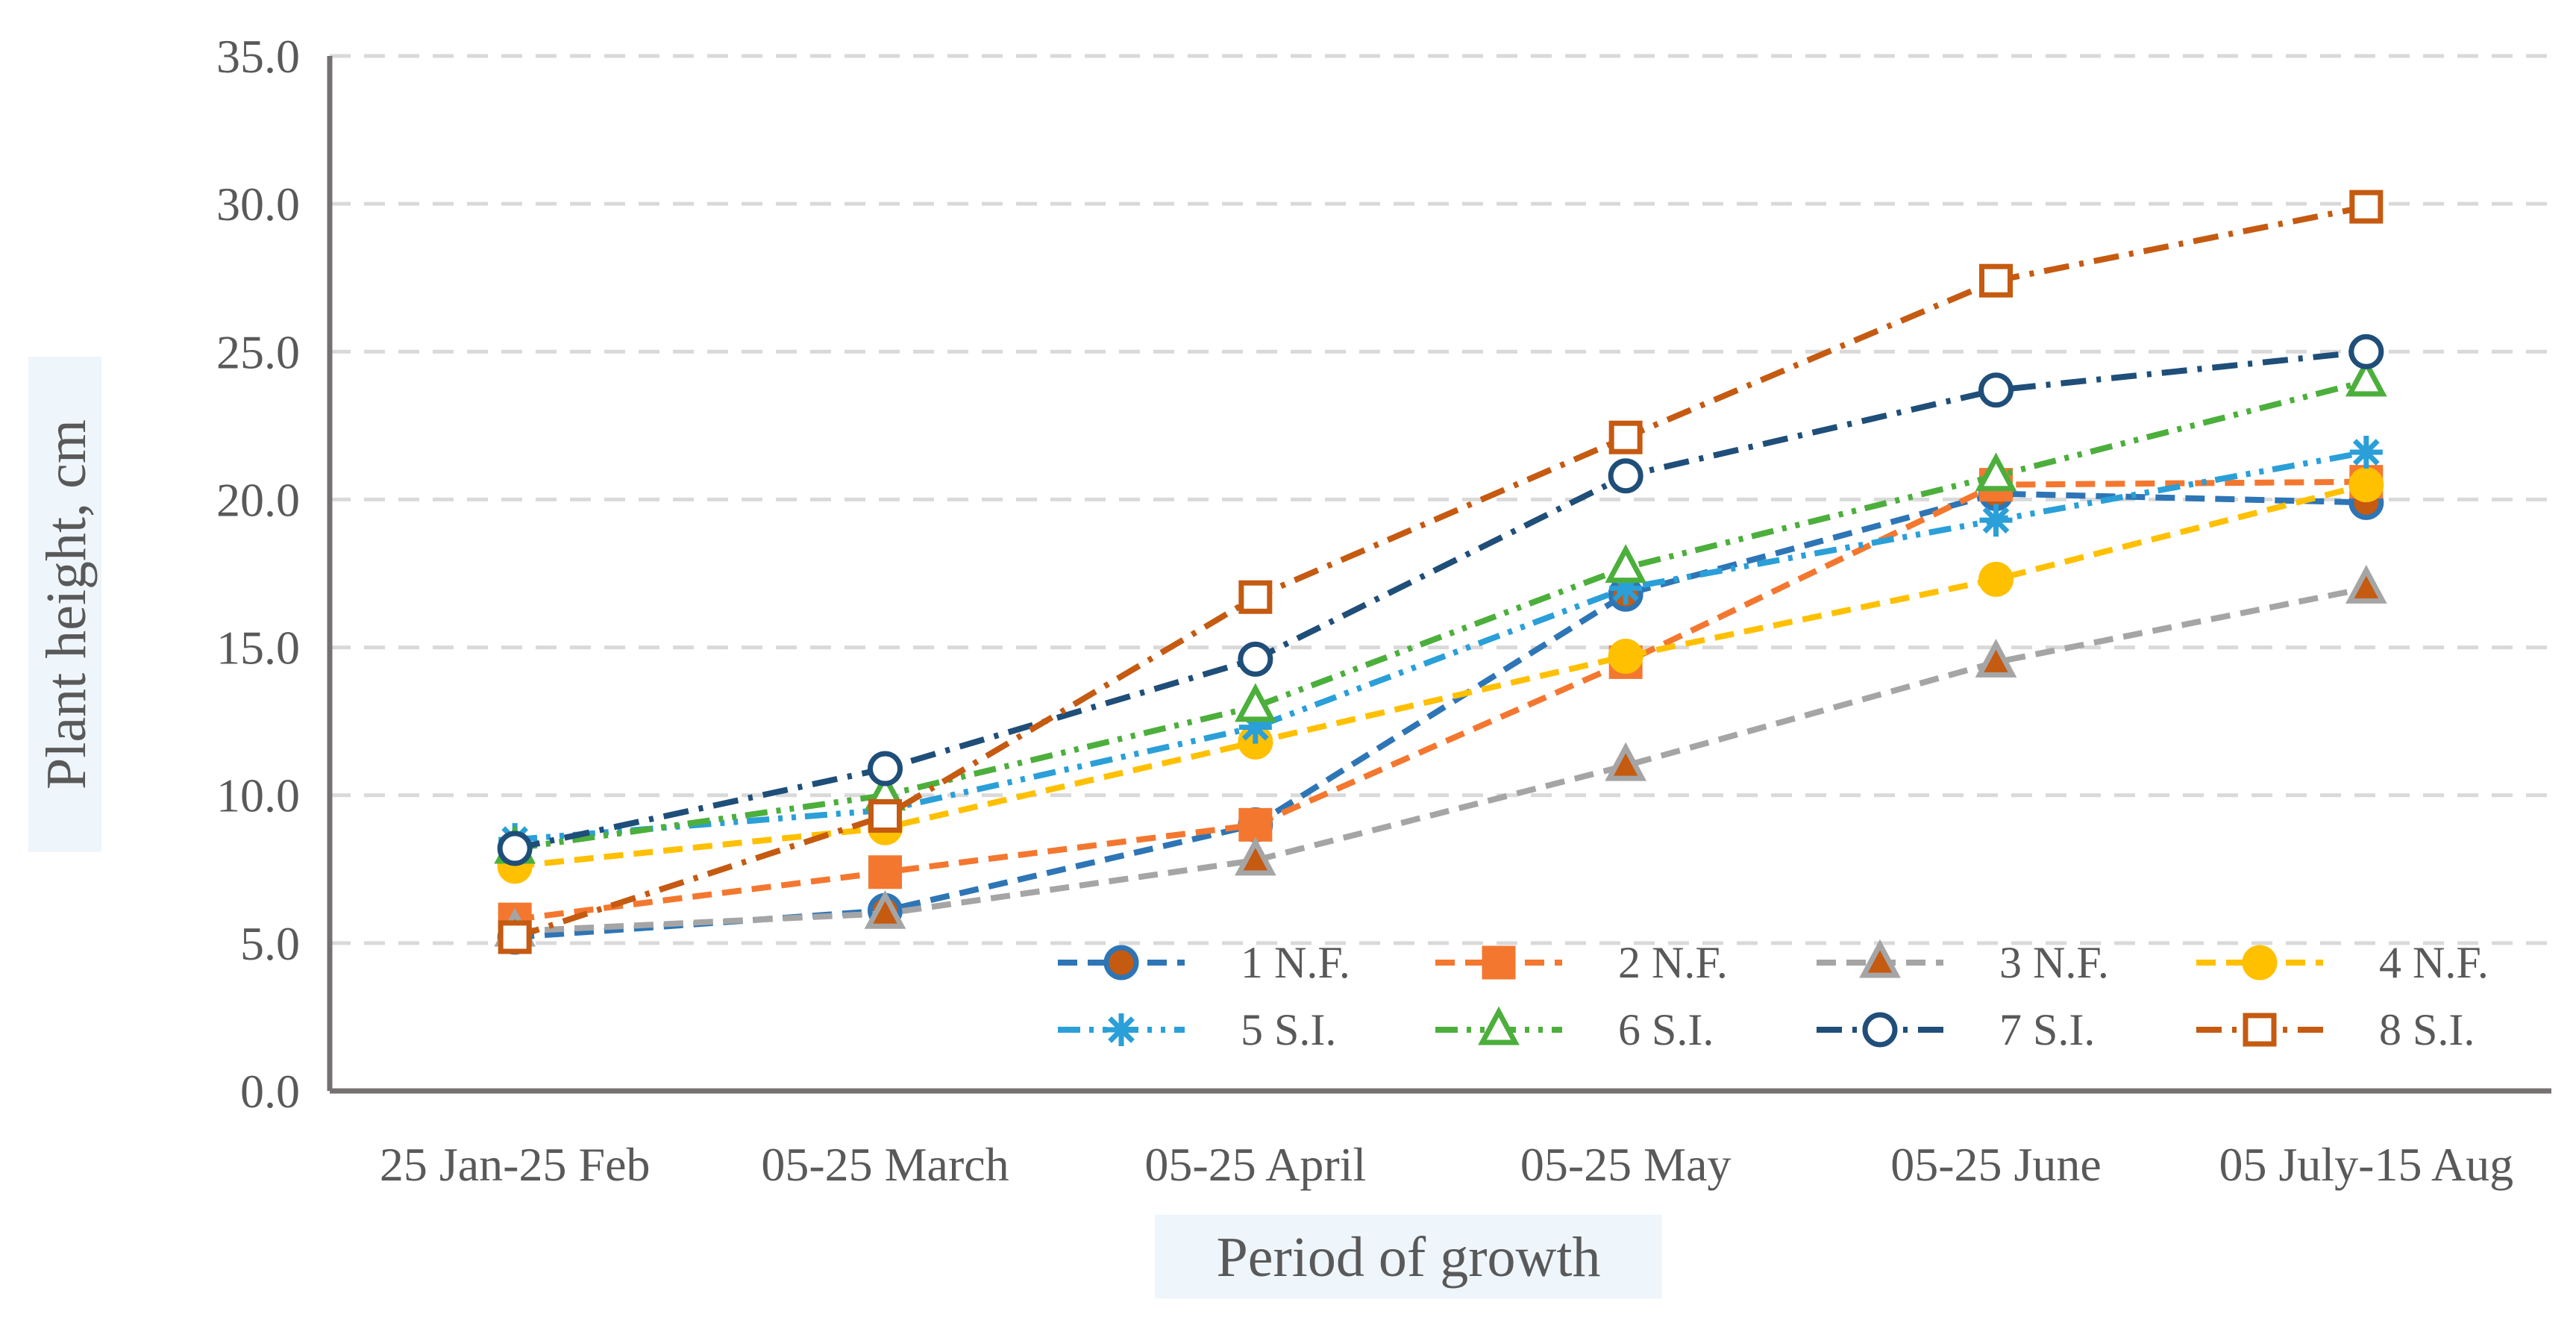 This screenshot has height=1326, width=2576. I want to click on x-axis-title-group: Period of growth, so click(1408, 1256).